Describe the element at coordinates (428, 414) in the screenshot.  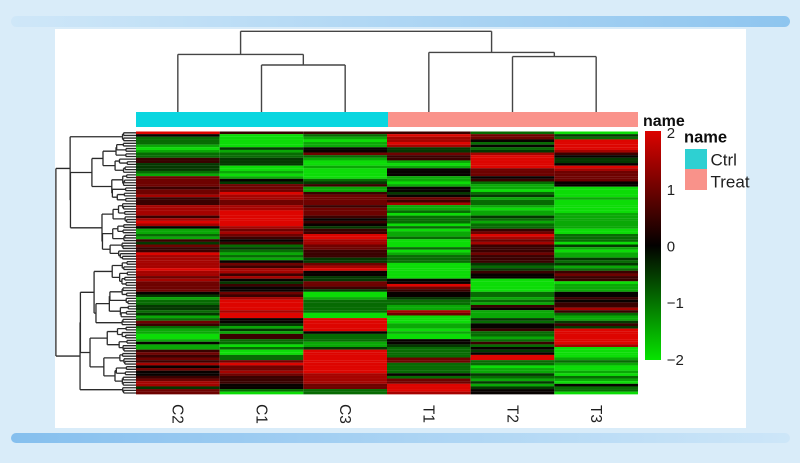
I see `svg-text: T1` at that location.